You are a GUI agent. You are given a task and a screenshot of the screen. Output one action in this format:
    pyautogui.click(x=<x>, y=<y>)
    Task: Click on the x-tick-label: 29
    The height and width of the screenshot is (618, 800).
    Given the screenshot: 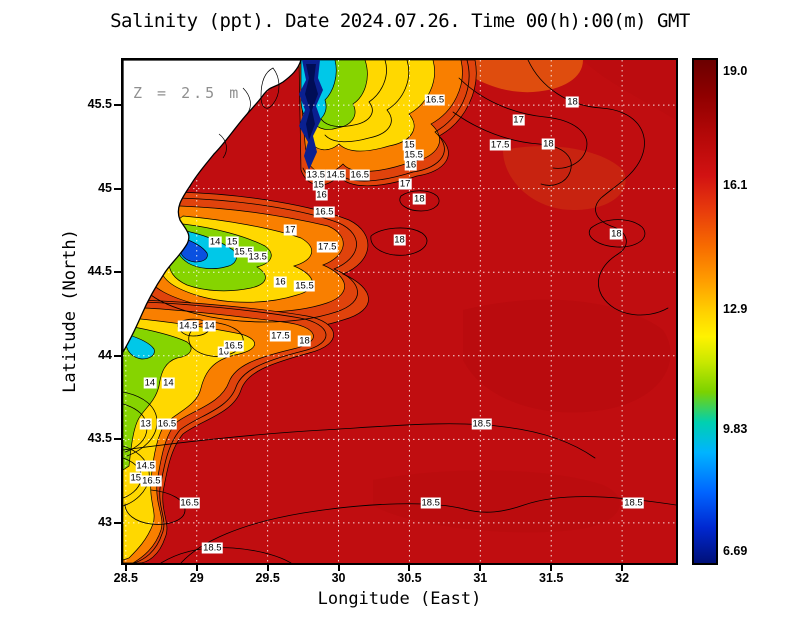 What is the action you would take?
    pyautogui.click(x=196, y=578)
    